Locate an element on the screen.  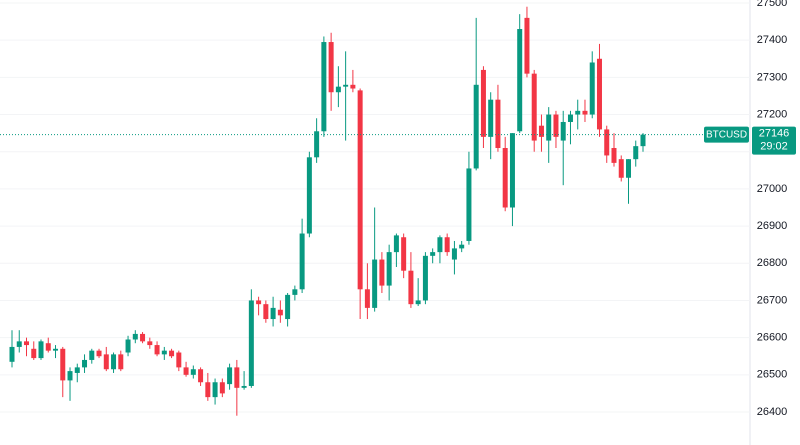
last-price-label: 27146 is located at coordinates (774, 134).